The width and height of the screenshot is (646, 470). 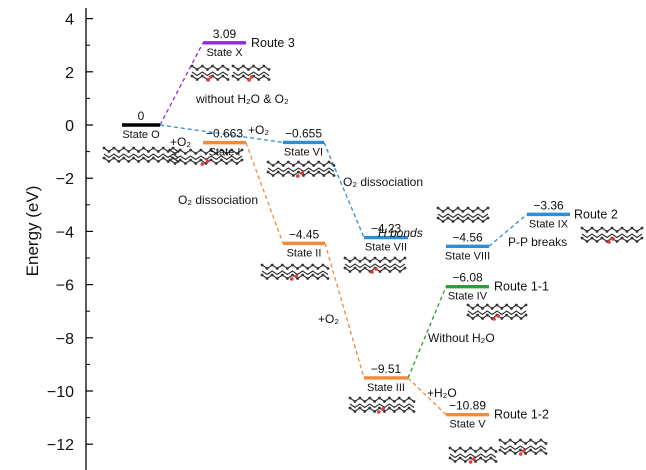 What do you see at coordinates (224, 134) in the screenshot?
I see `energy-value-label: −0.663` at bounding box center [224, 134].